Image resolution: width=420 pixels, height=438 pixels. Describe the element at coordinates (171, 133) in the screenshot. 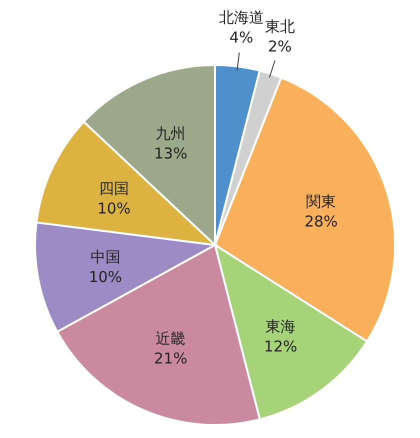

I see `slice-label: 九州` at that location.